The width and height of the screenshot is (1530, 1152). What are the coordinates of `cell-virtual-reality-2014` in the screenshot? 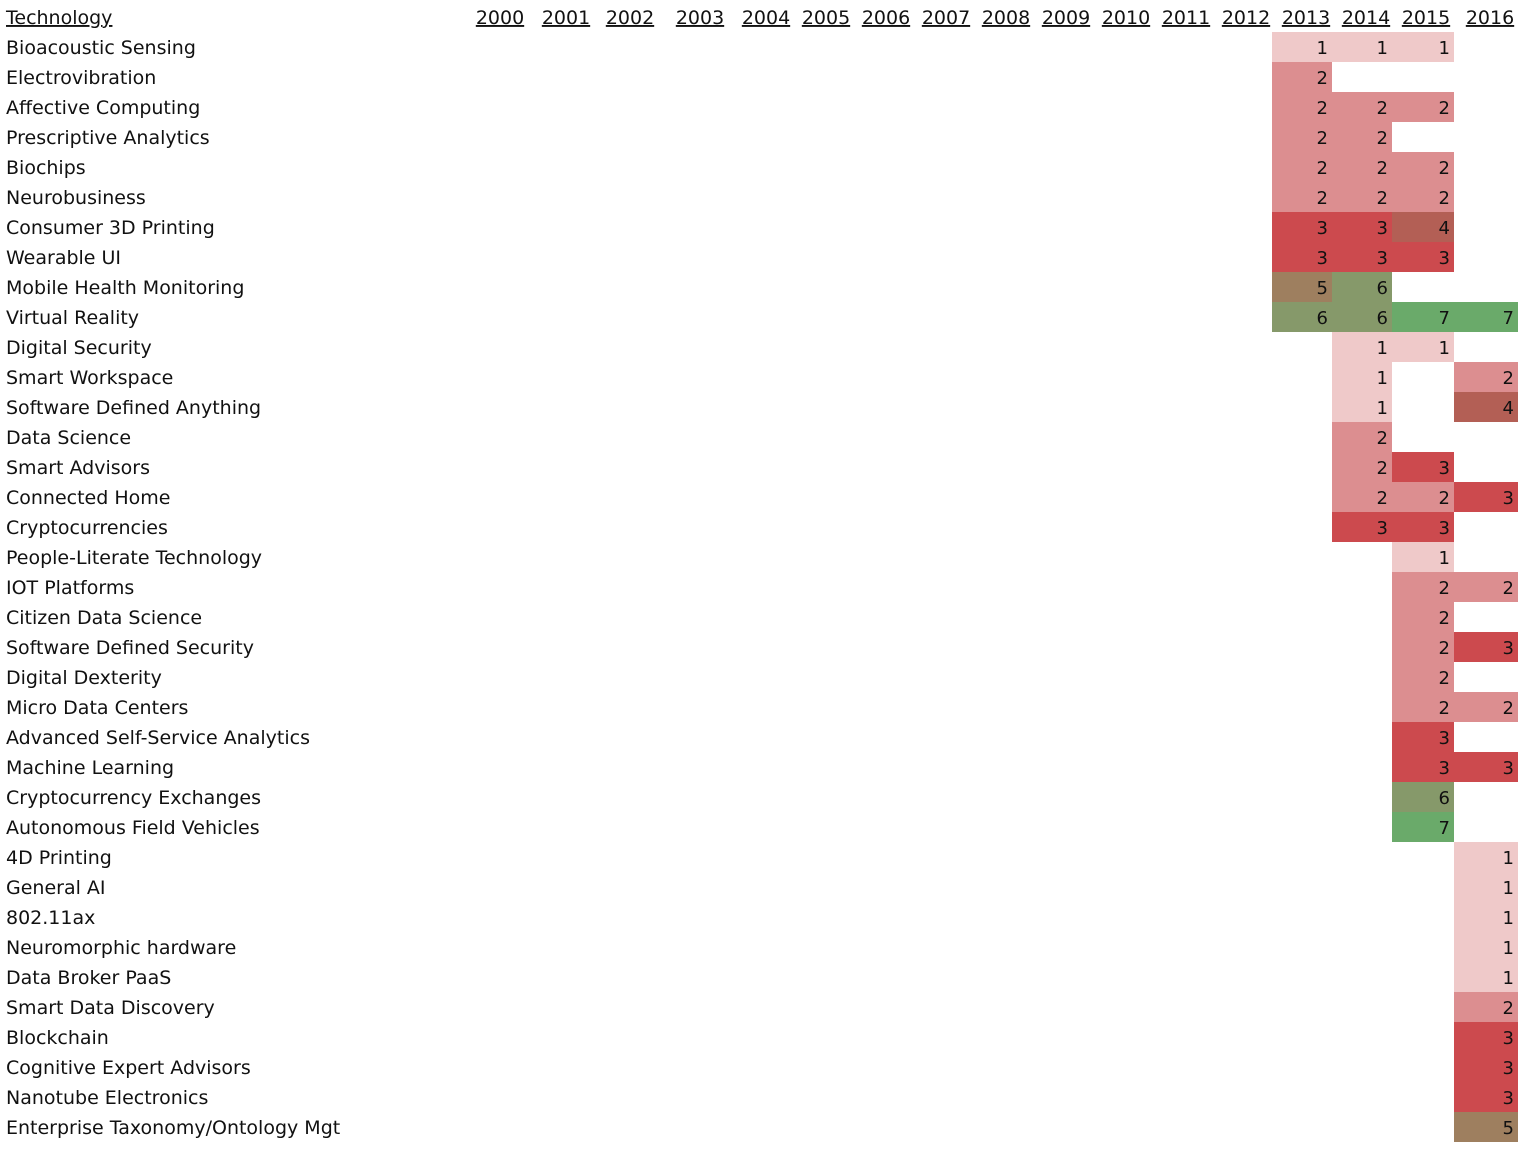 It's located at (1362, 317).